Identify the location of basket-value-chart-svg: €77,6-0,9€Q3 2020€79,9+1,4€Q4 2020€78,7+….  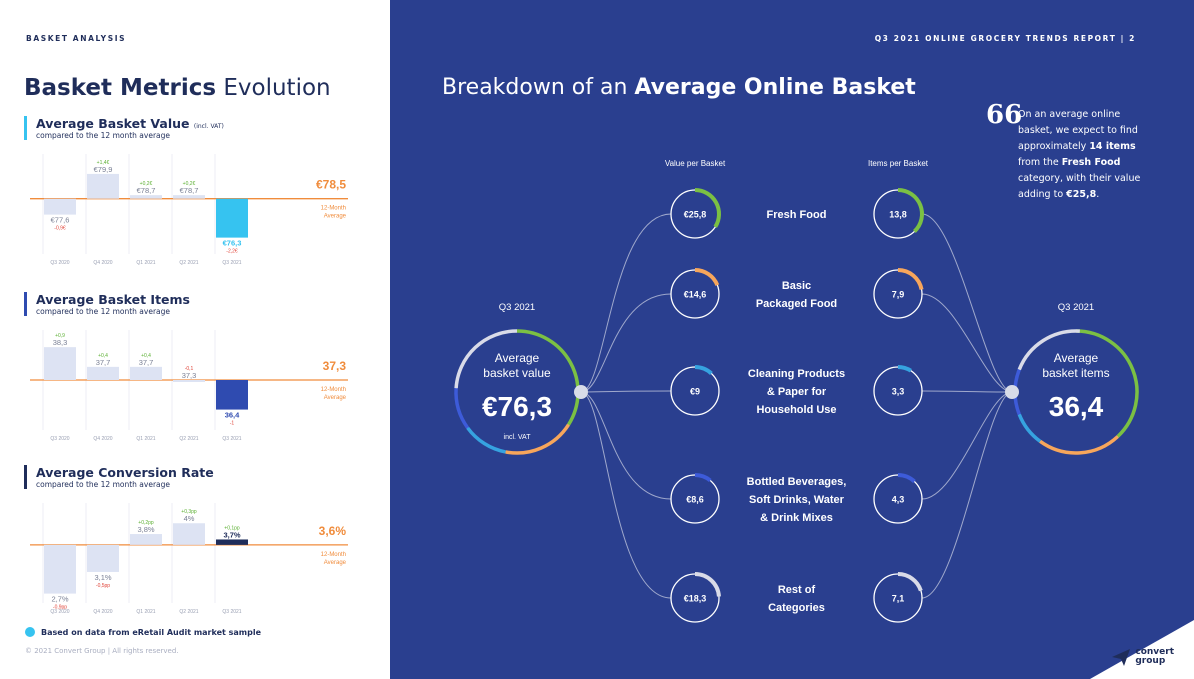
(189, 210).